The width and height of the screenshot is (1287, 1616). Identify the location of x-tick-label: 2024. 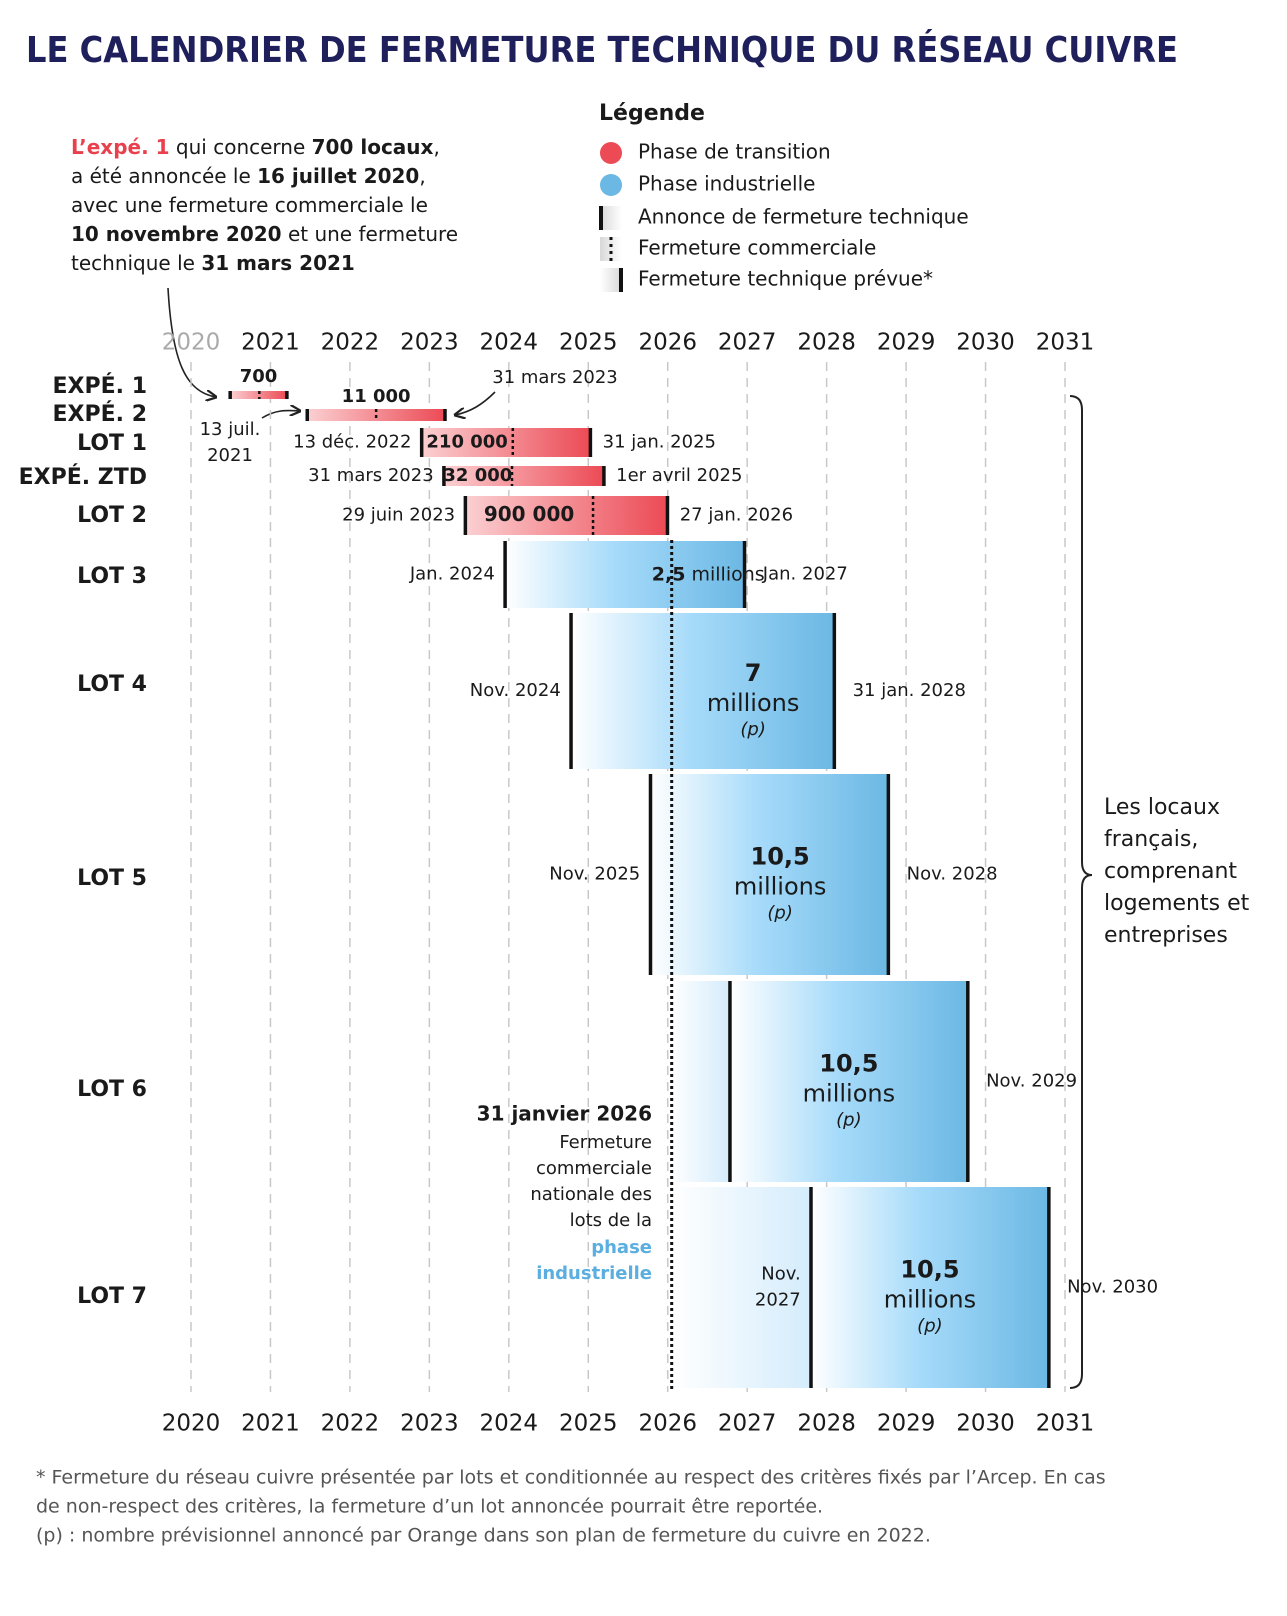
(509, 1424).